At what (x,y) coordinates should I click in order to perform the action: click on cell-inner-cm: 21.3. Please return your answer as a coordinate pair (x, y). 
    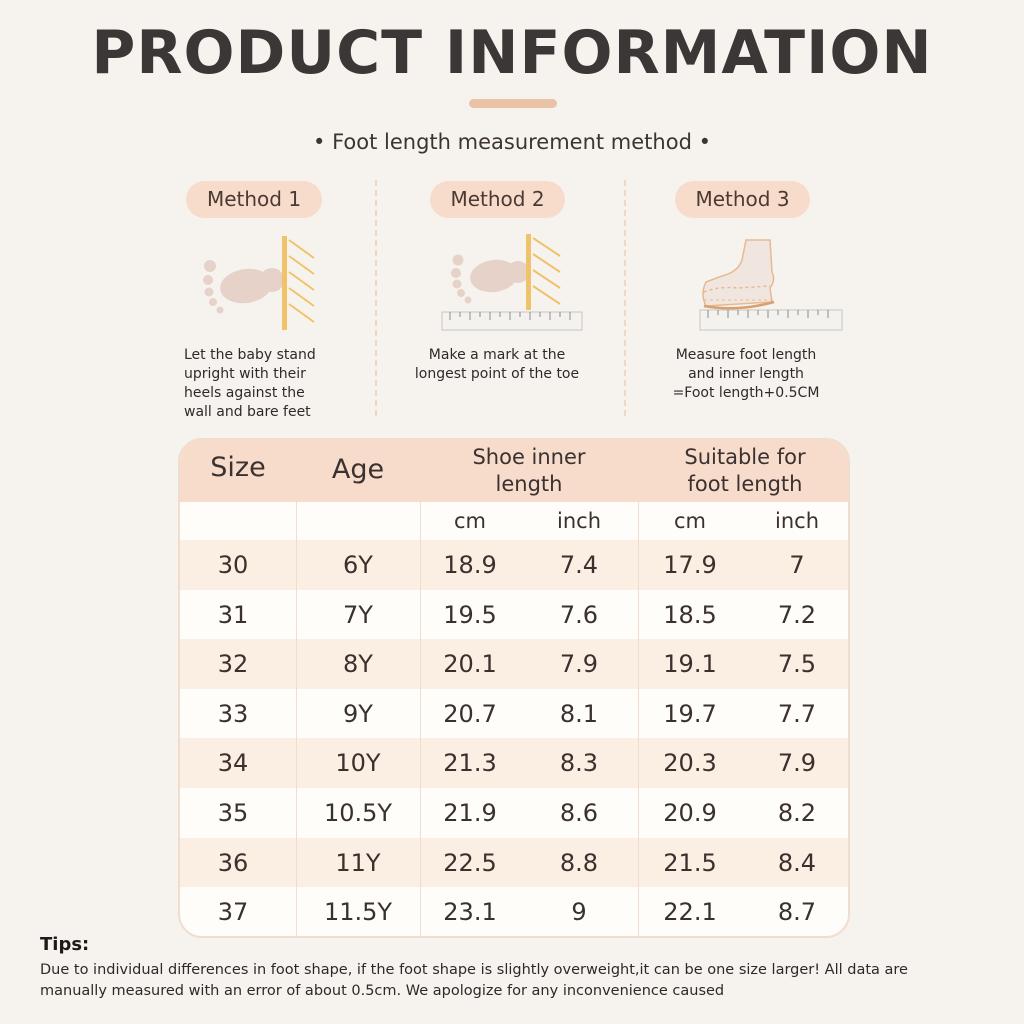
    Looking at the image, I should click on (470, 763).